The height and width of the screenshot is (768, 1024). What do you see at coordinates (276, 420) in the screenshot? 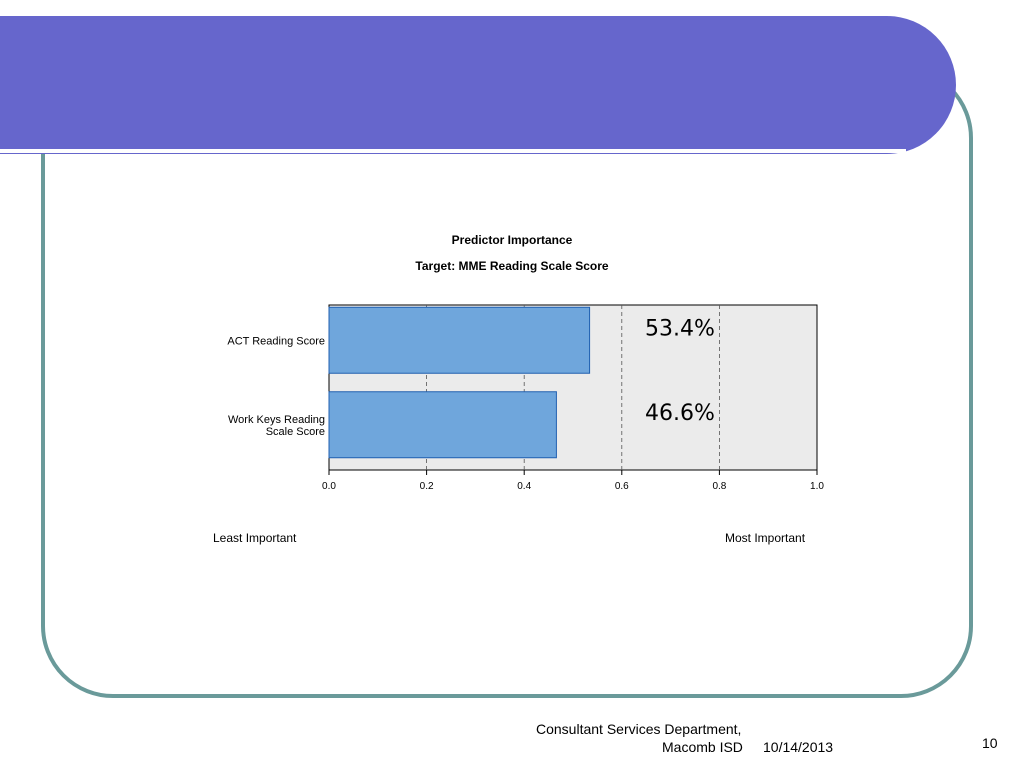
I see `category-label: Work Keys Reading` at bounding box center [276, 420].